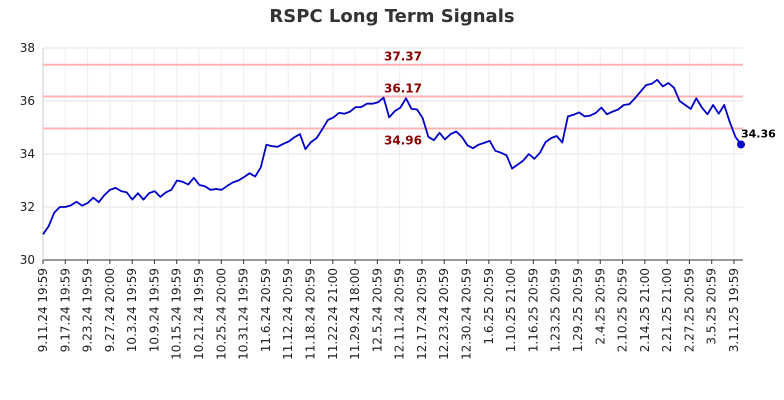  Describe the element at coordinates (600, 306) in the screenshot. I see `x-tick-label: 2.4.25 20:59` at that location.